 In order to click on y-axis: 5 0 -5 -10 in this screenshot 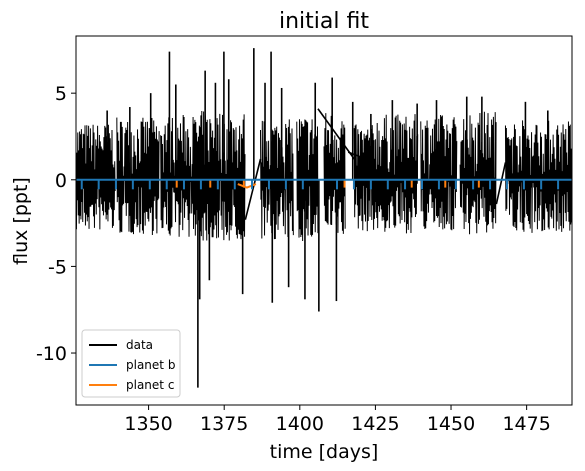, I will do `click(56, 224)`.